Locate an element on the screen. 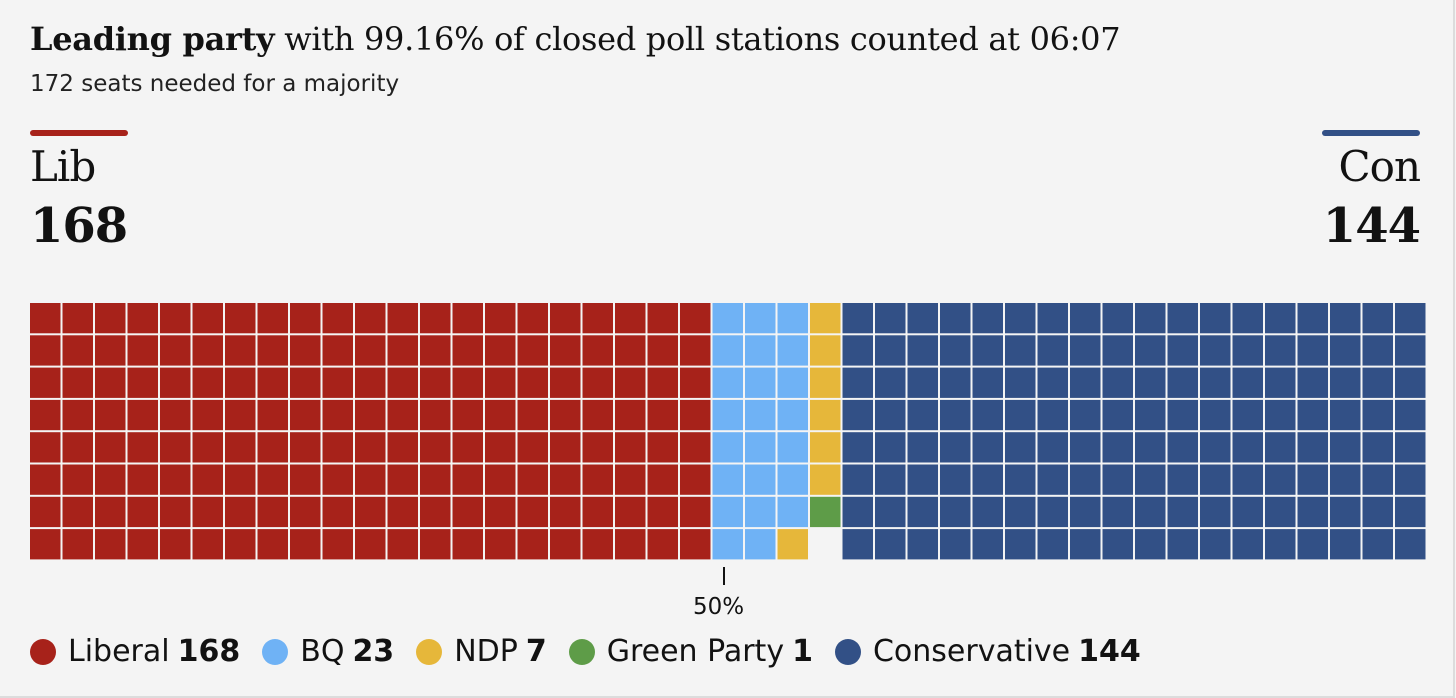  legend-item-bq: BQ 23 is located at coordinates (328, 651).